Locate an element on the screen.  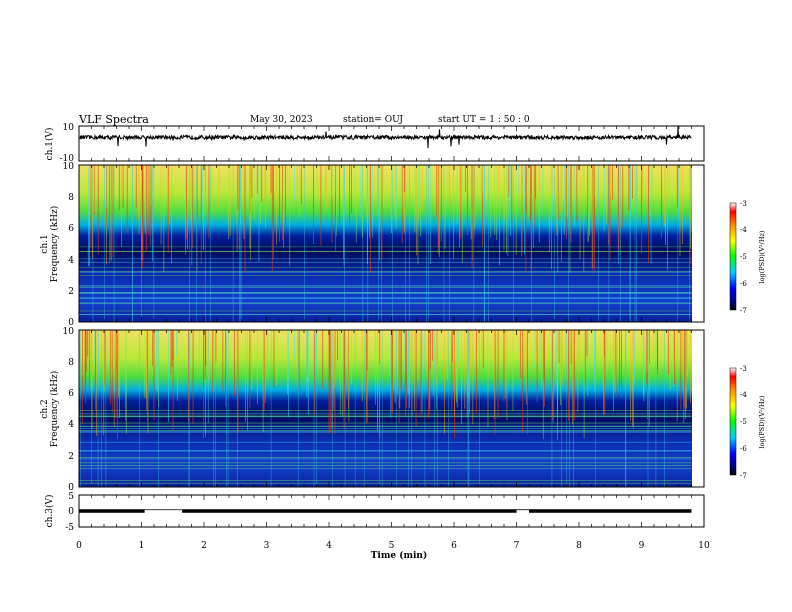
ch1-cbar-tick-m6: -6 is located at coordinates (743, 284).